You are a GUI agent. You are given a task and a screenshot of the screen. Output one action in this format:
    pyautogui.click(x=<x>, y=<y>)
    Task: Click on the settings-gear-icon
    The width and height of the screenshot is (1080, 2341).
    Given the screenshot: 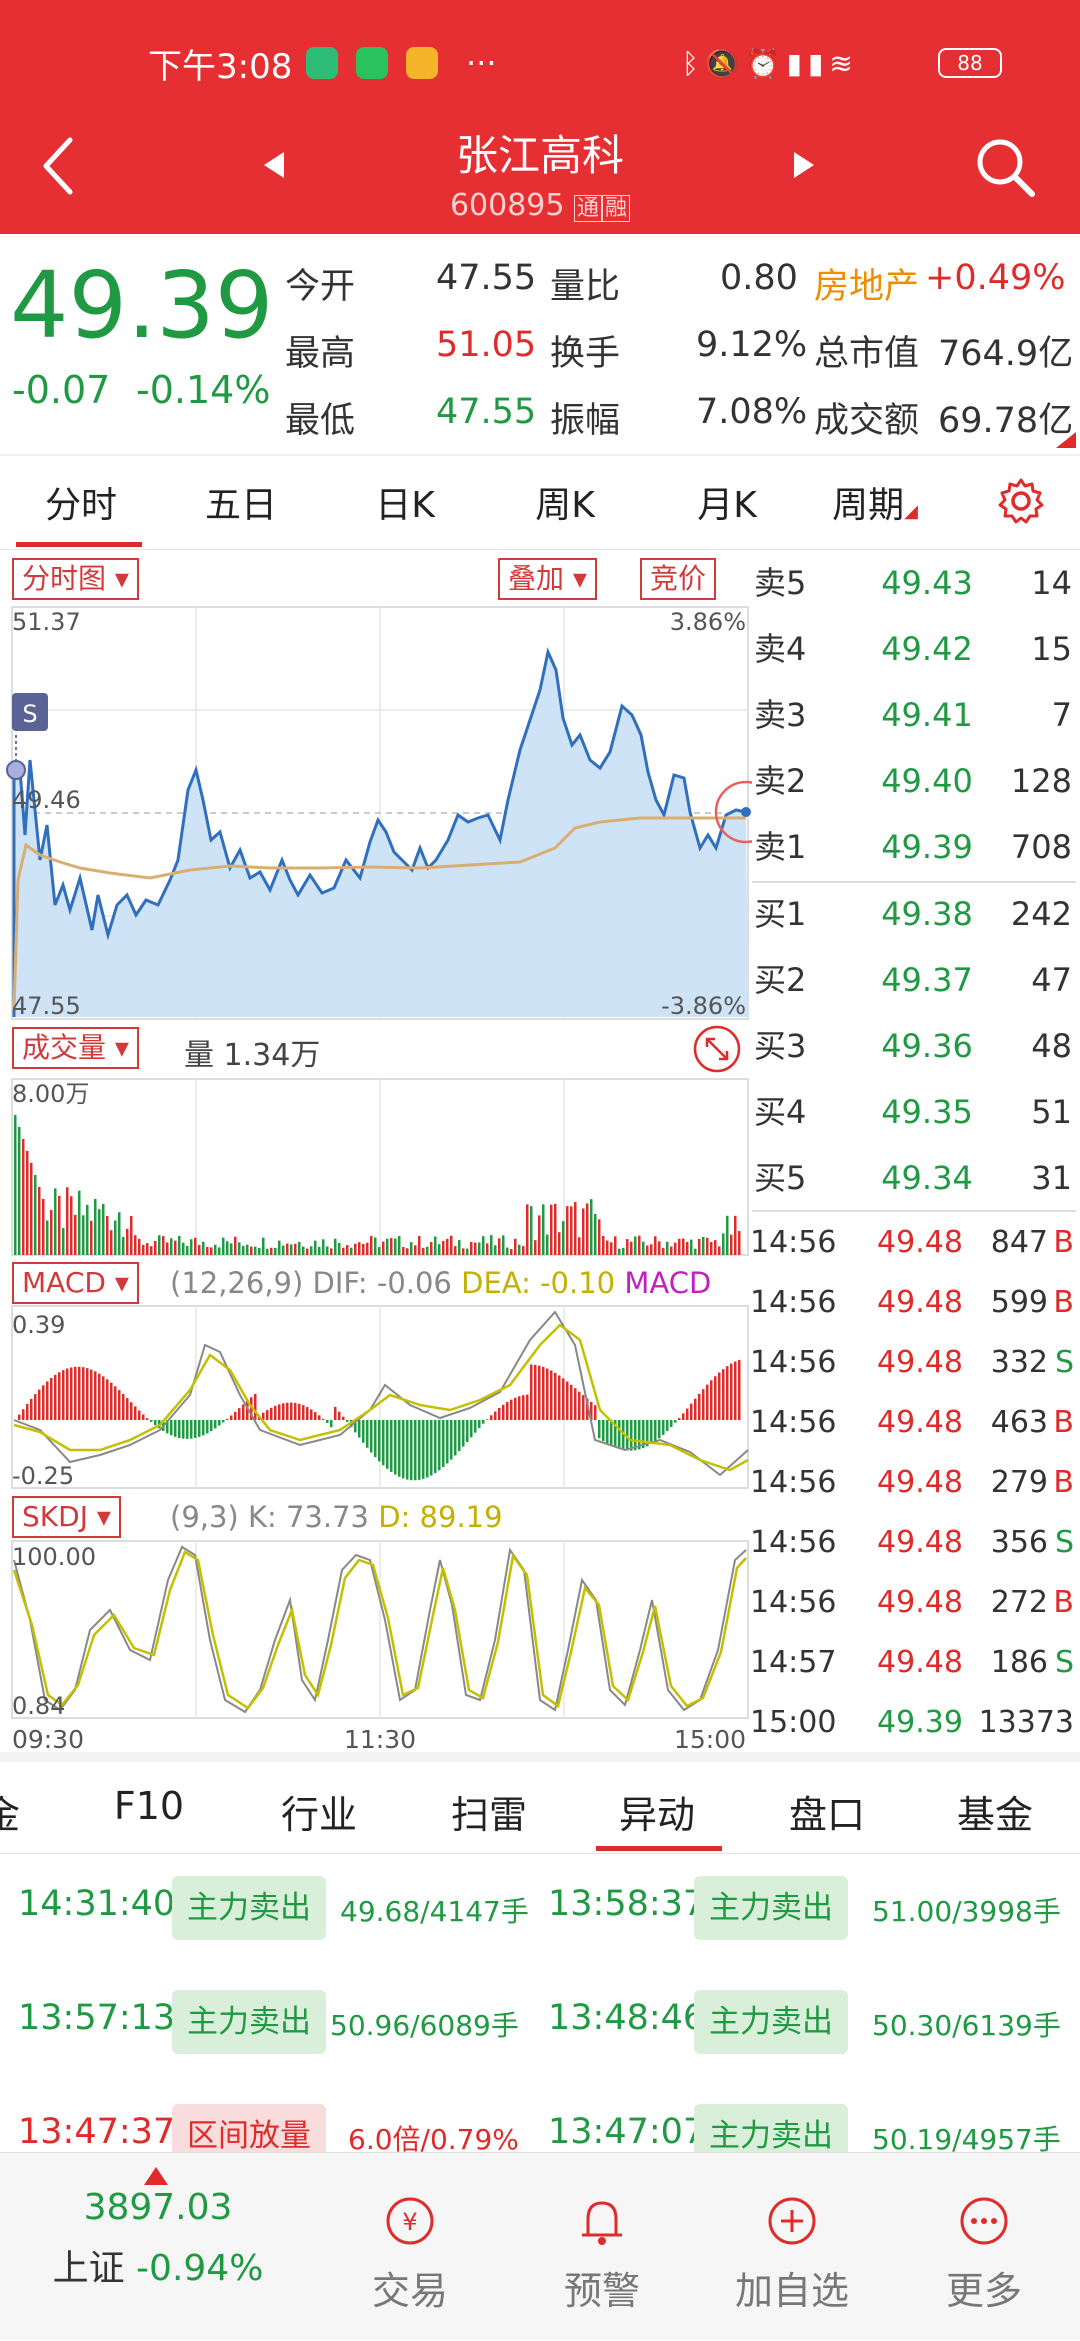 What is the action you would take?
    pyautogui.click(x=1021, y=501)
    